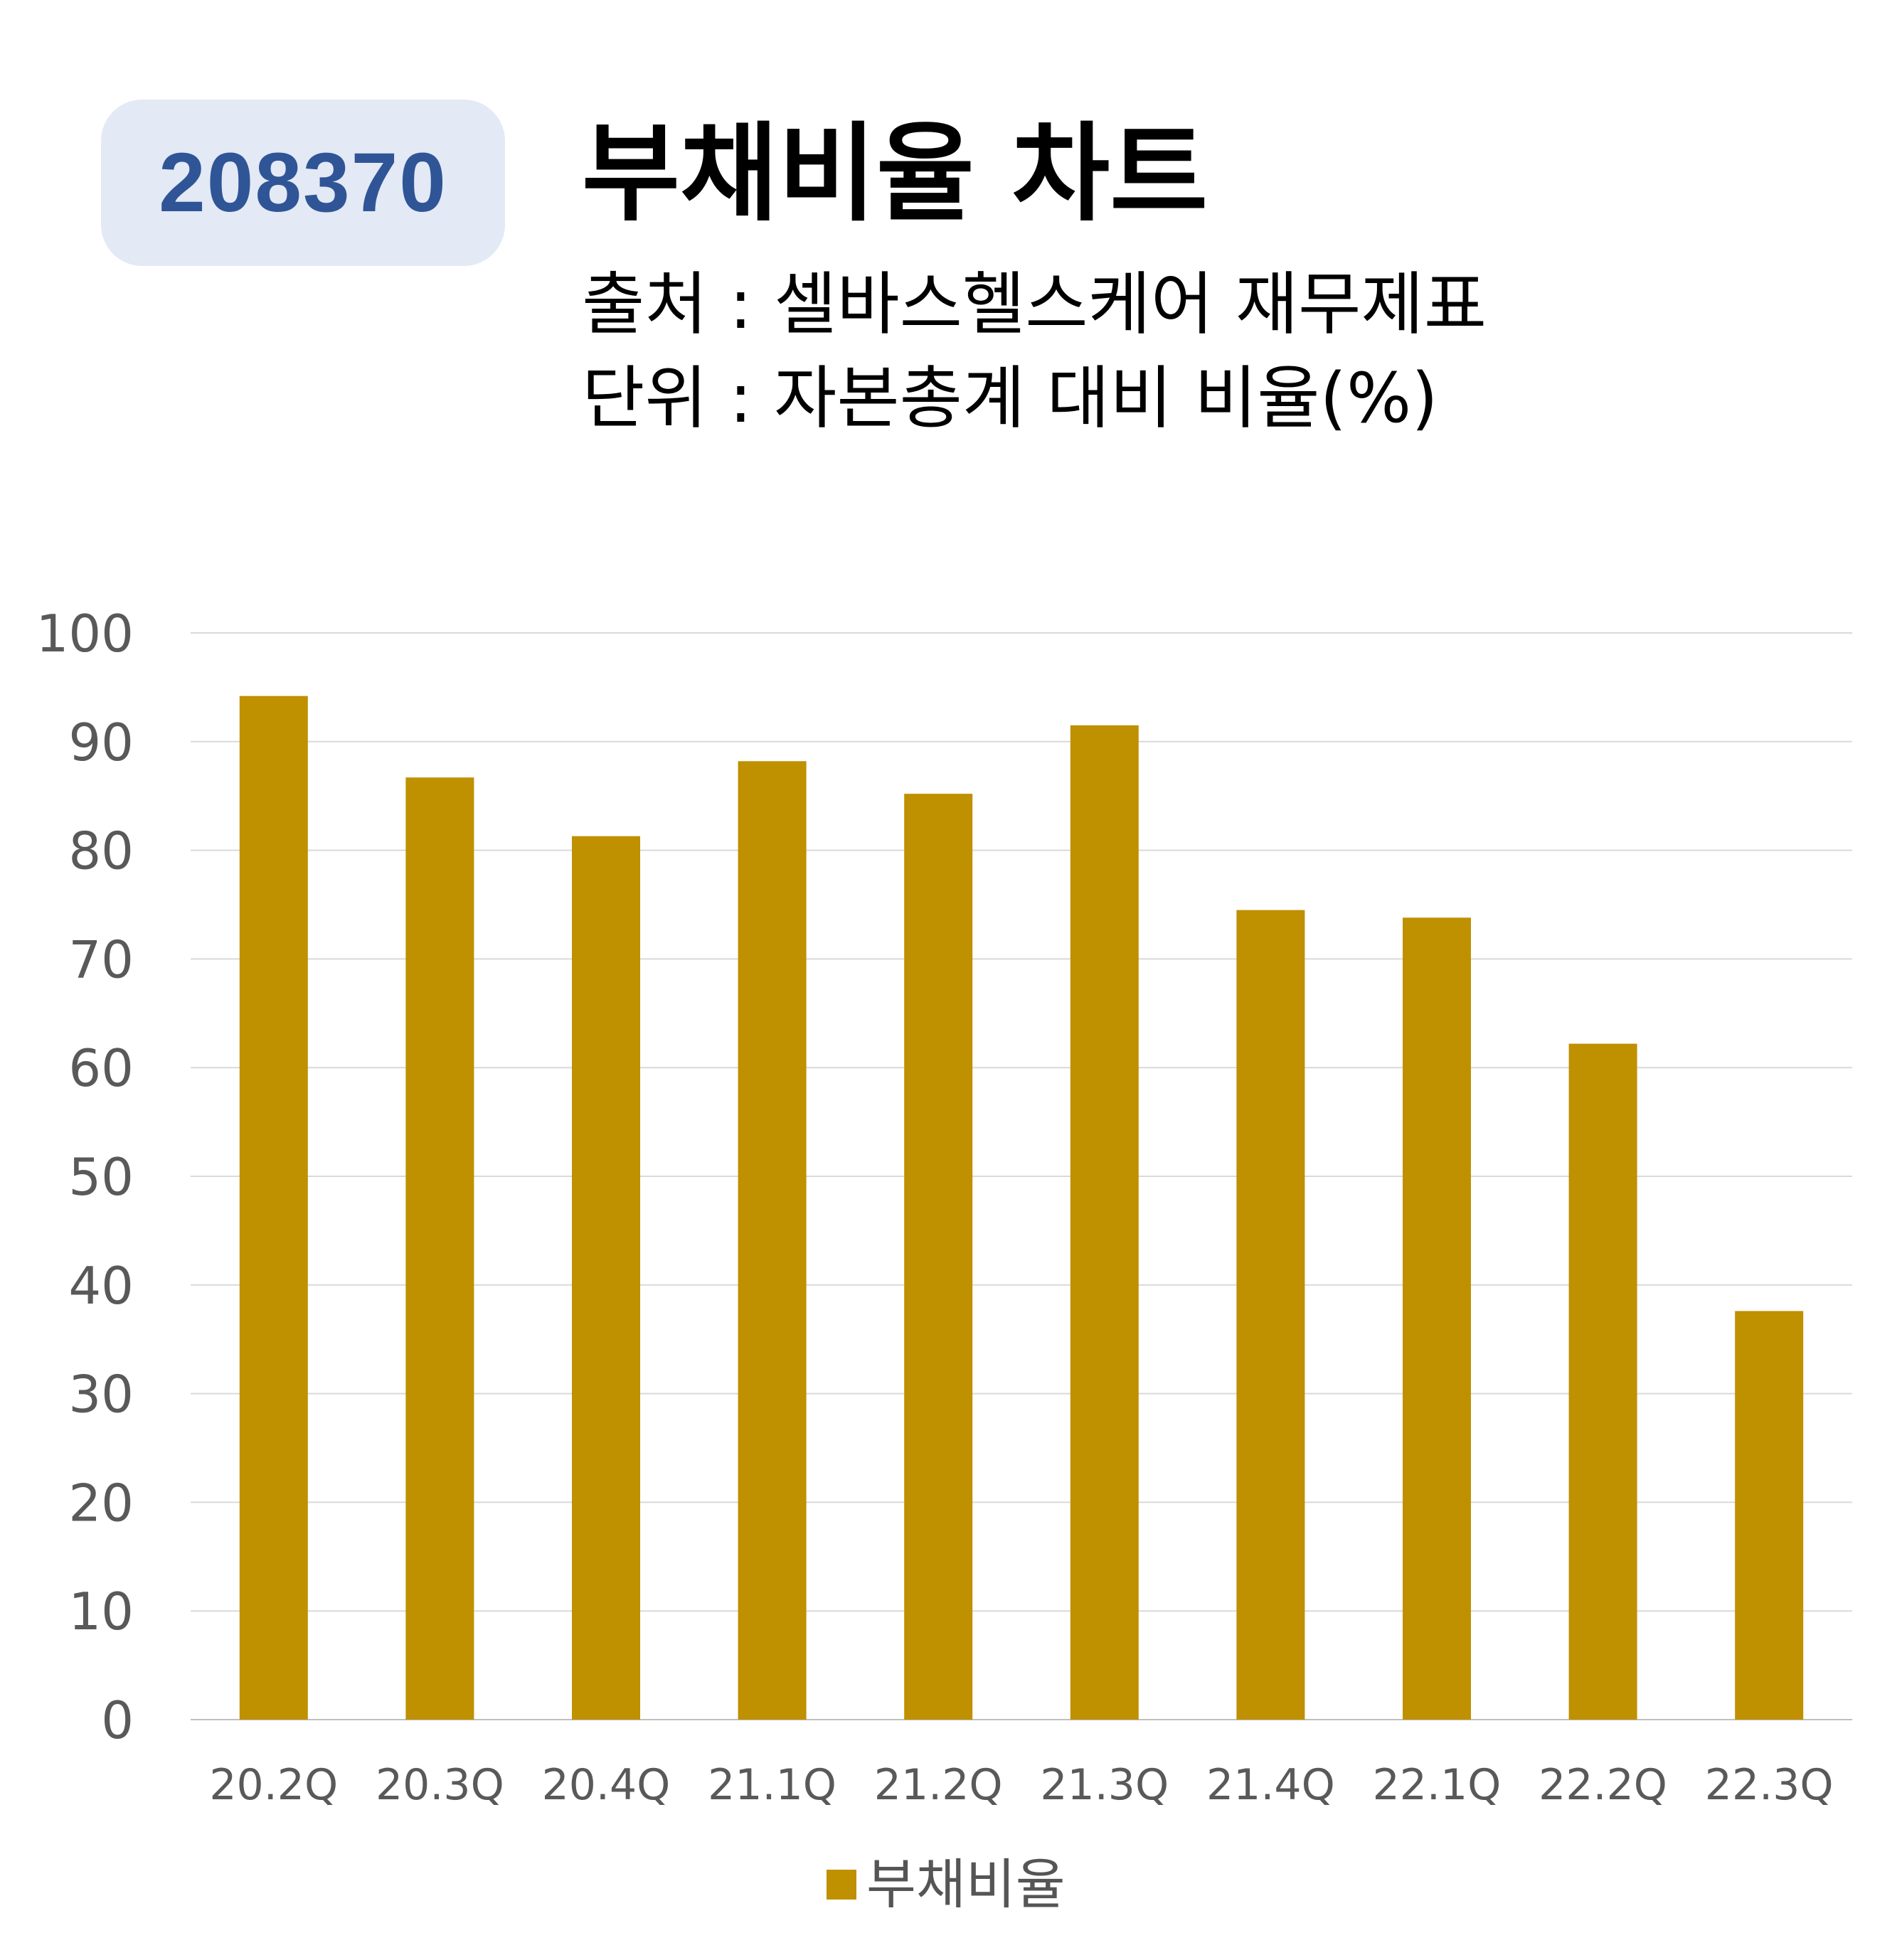 The image size is (1897, 1960). I want to click on legend: 부채비율, so click(946, 1885).